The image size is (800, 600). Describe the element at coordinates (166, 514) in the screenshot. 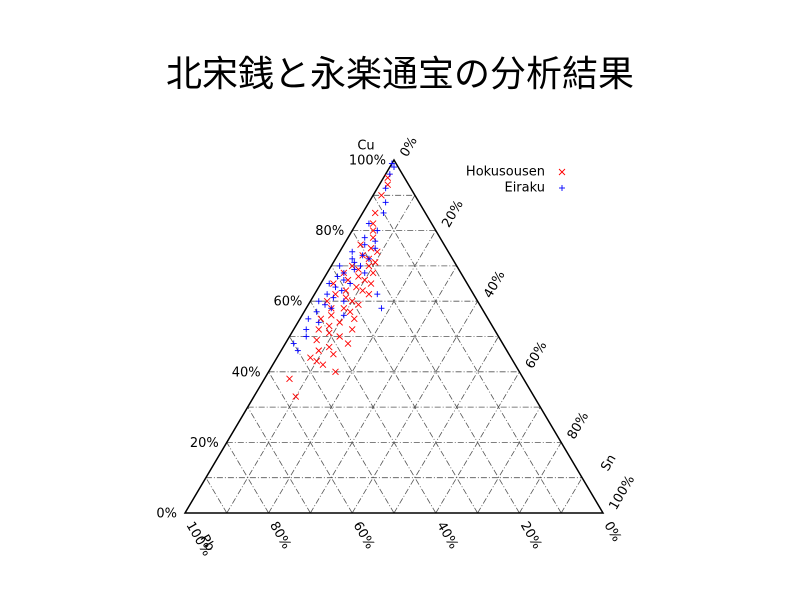

I see `cu-tick-label: 0%` at that location.